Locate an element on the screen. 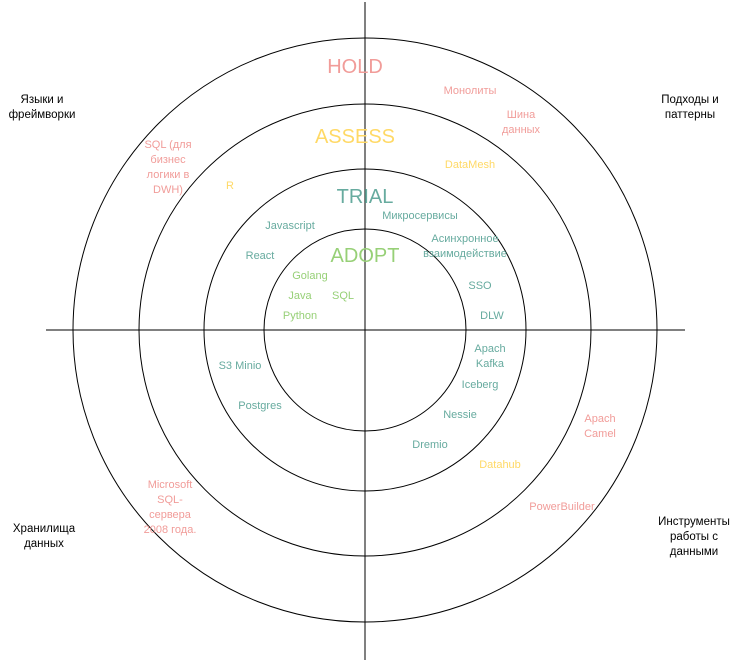 This screenshot has height=662, width=735. item-powerbuilder: PowerBuilder is located at coordinates (562, 507).